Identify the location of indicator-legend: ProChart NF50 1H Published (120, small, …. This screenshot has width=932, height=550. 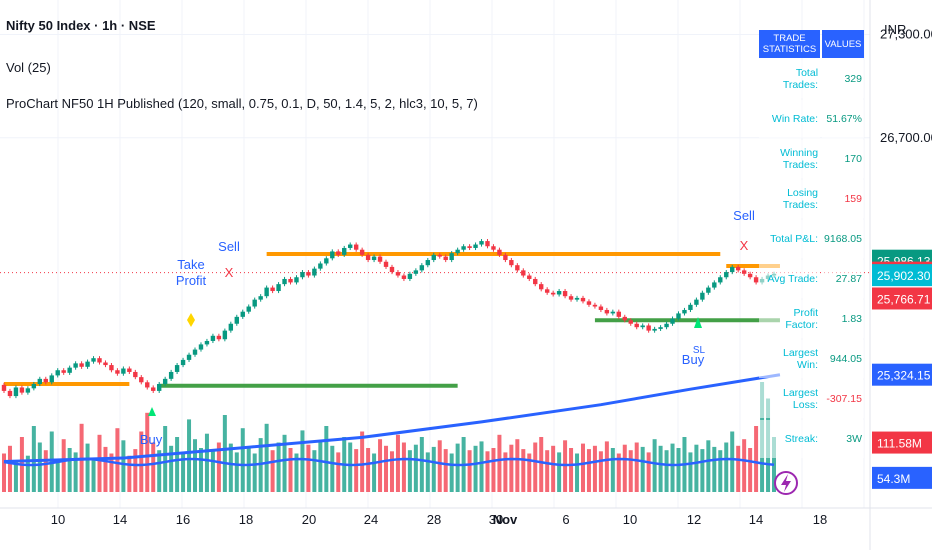
(242, 103).